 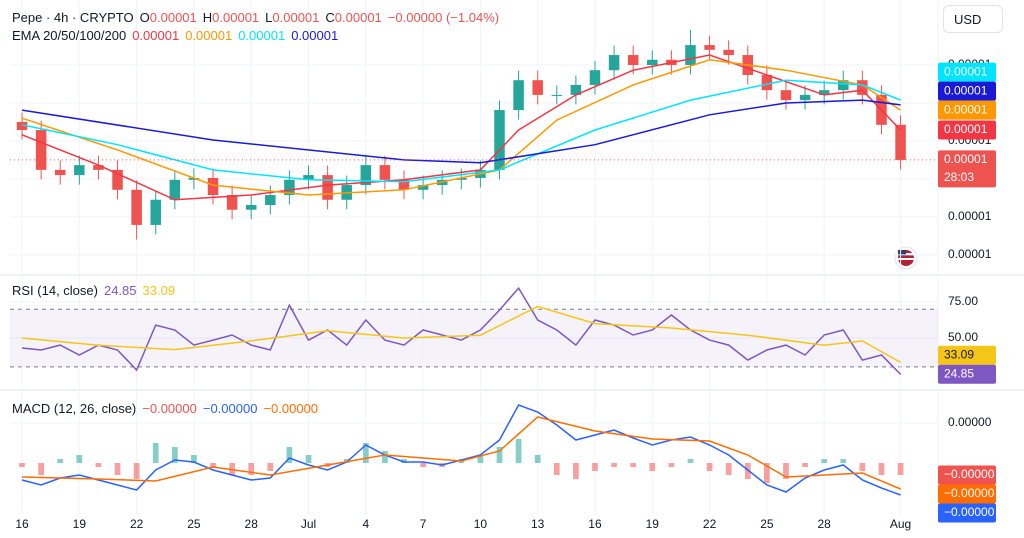 I want to click on rsi-legend: RSI (14, close) 24.85 33.09, so click(x=93, y=291).